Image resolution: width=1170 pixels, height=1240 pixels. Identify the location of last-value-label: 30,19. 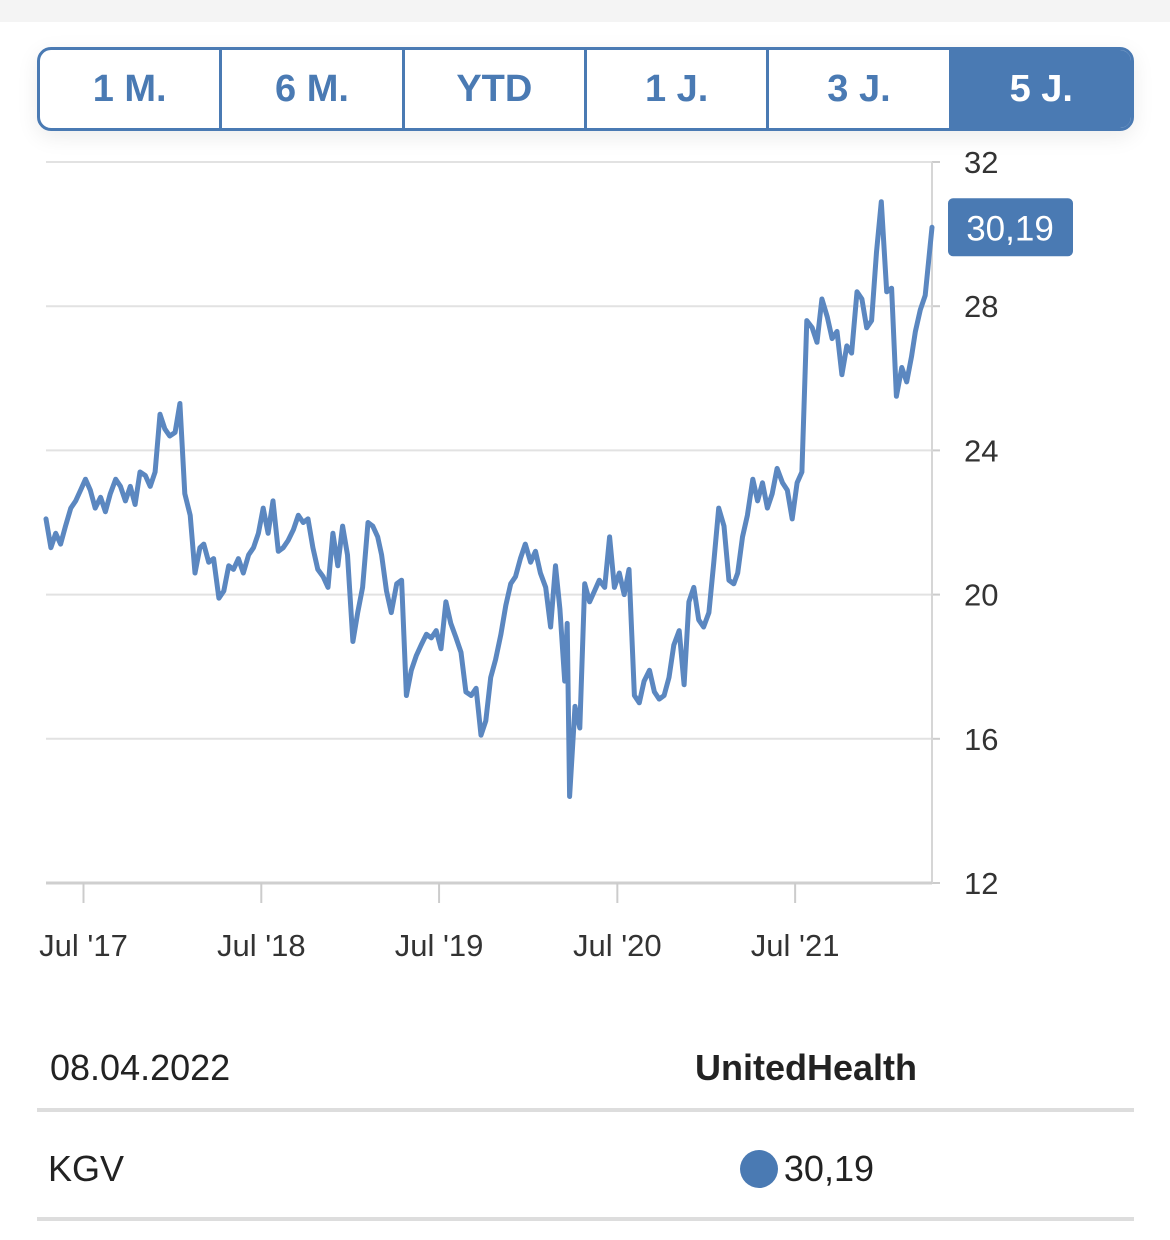
(1010, 228).